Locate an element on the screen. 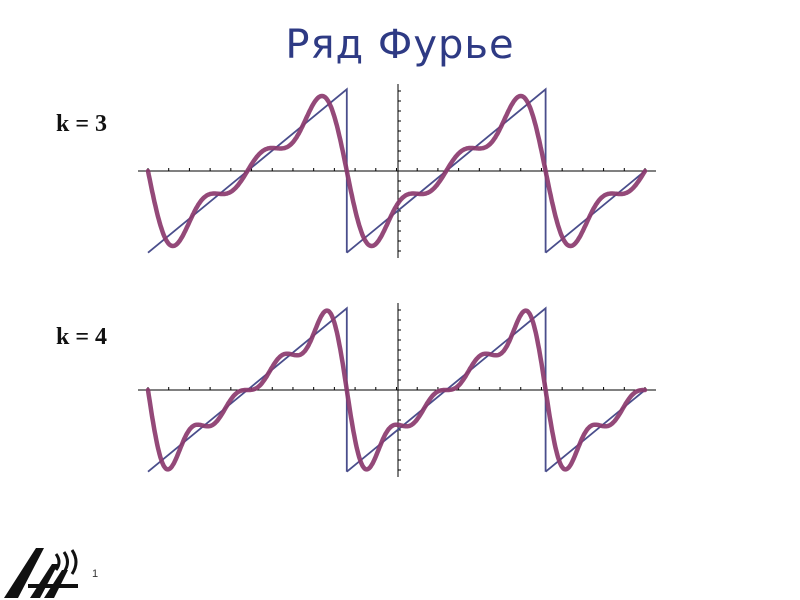 The height and width of the screenshot is (600, 800). slide-title: Ряд Фурье is located at coordinates (400, 45).